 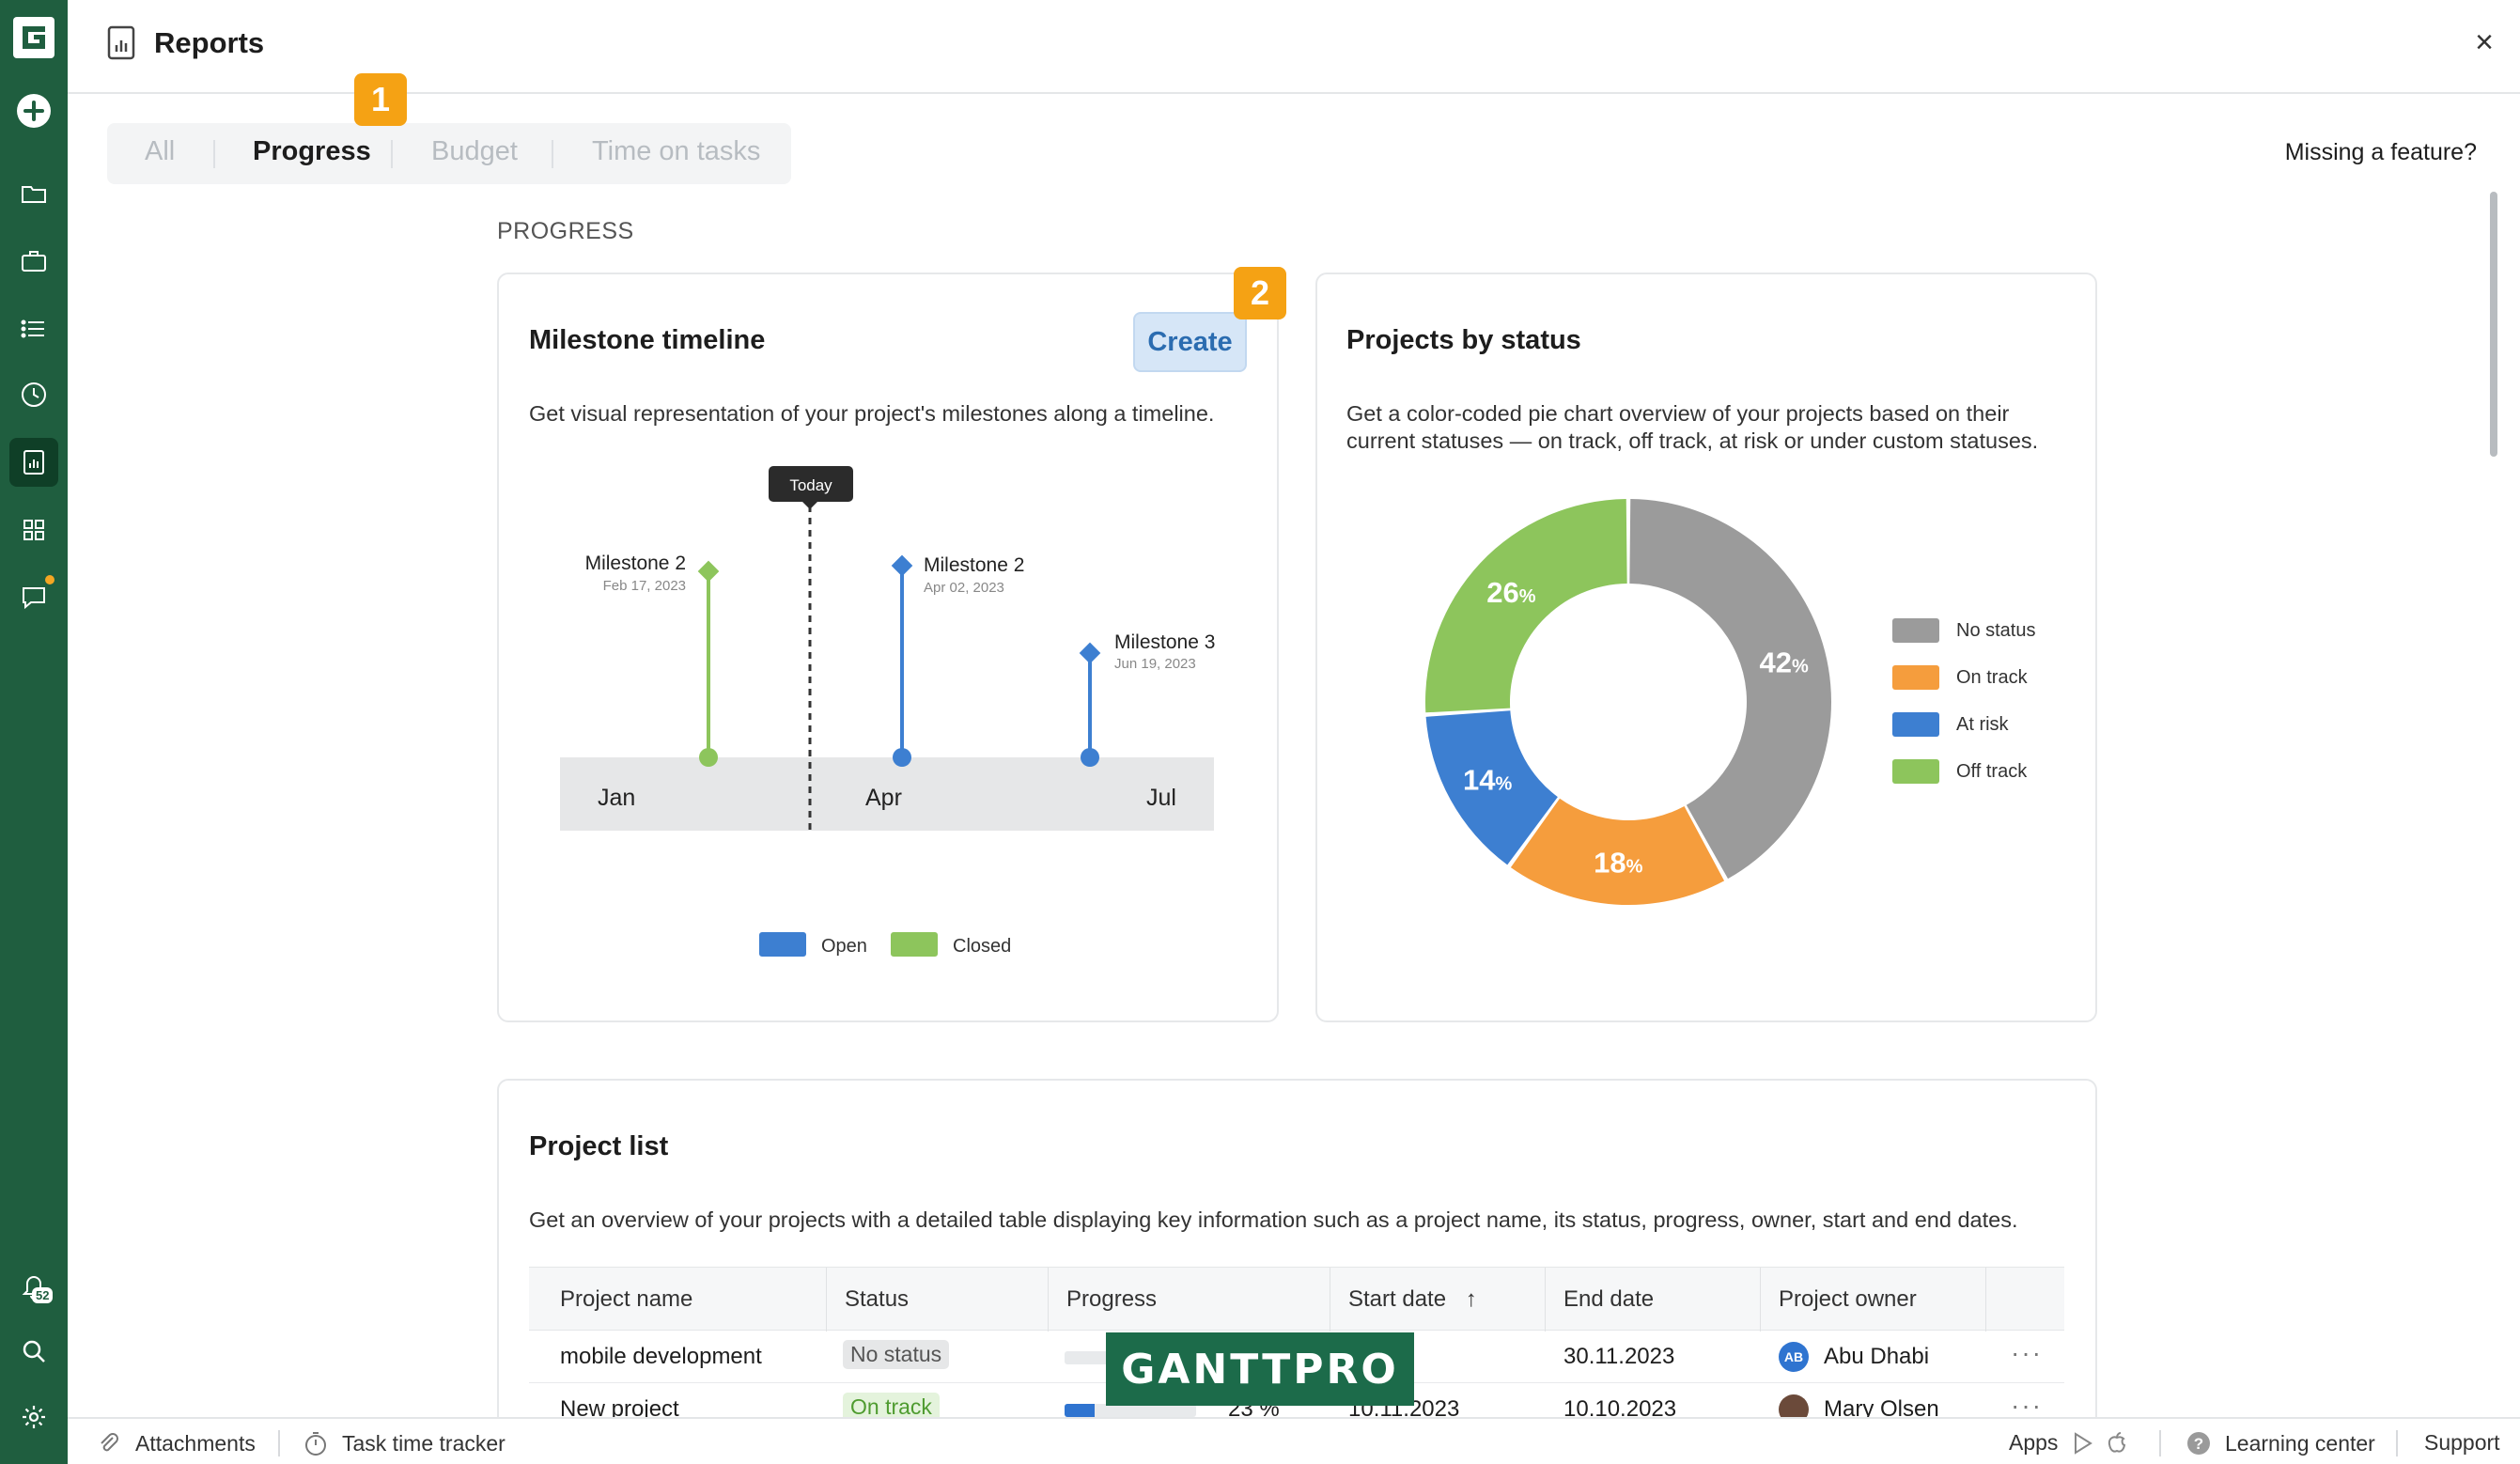 I want to click on left-rail: 52, so click(x=34, y=732).